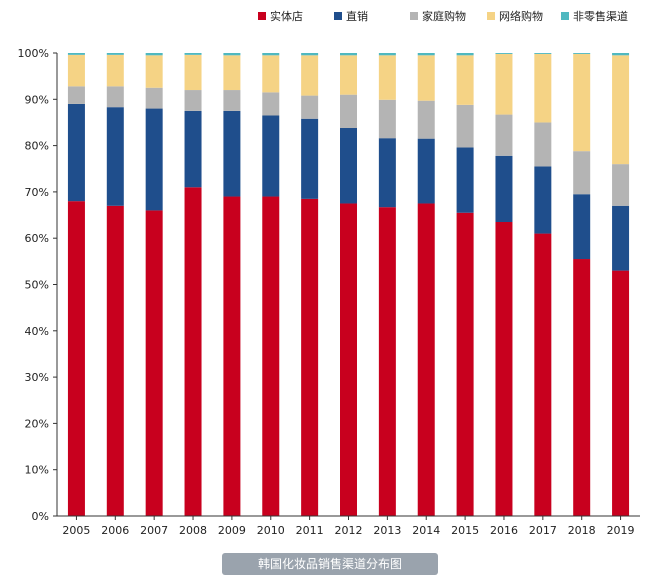  What do you see at coordinates (349, 530) in the screenshot?
I see `x-tick-label: 2012` at bounding box center [349, 530].